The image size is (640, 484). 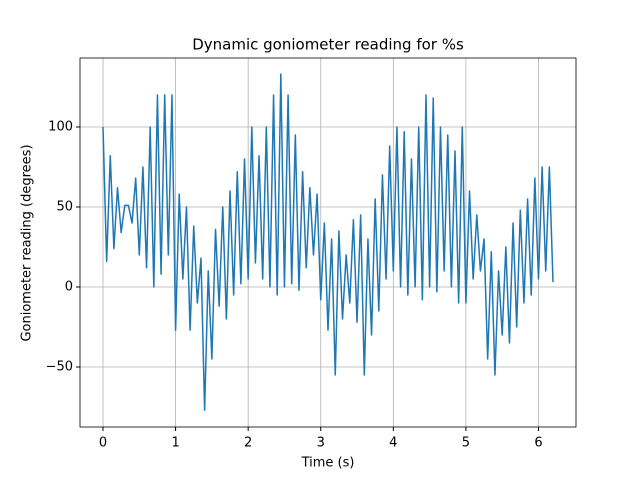 What do you see at coordinates (328, 45) in the screenshot?
I see `chart-title: Dynamic goniometer reading for %s` at bounding box center [328, 45].